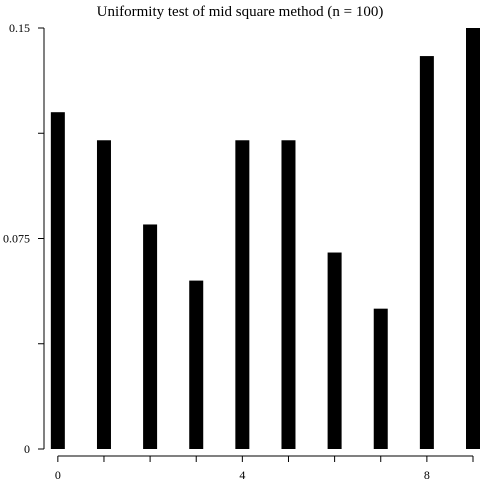  I want to click on x-tick-label-4: 4, so click(242, 474).